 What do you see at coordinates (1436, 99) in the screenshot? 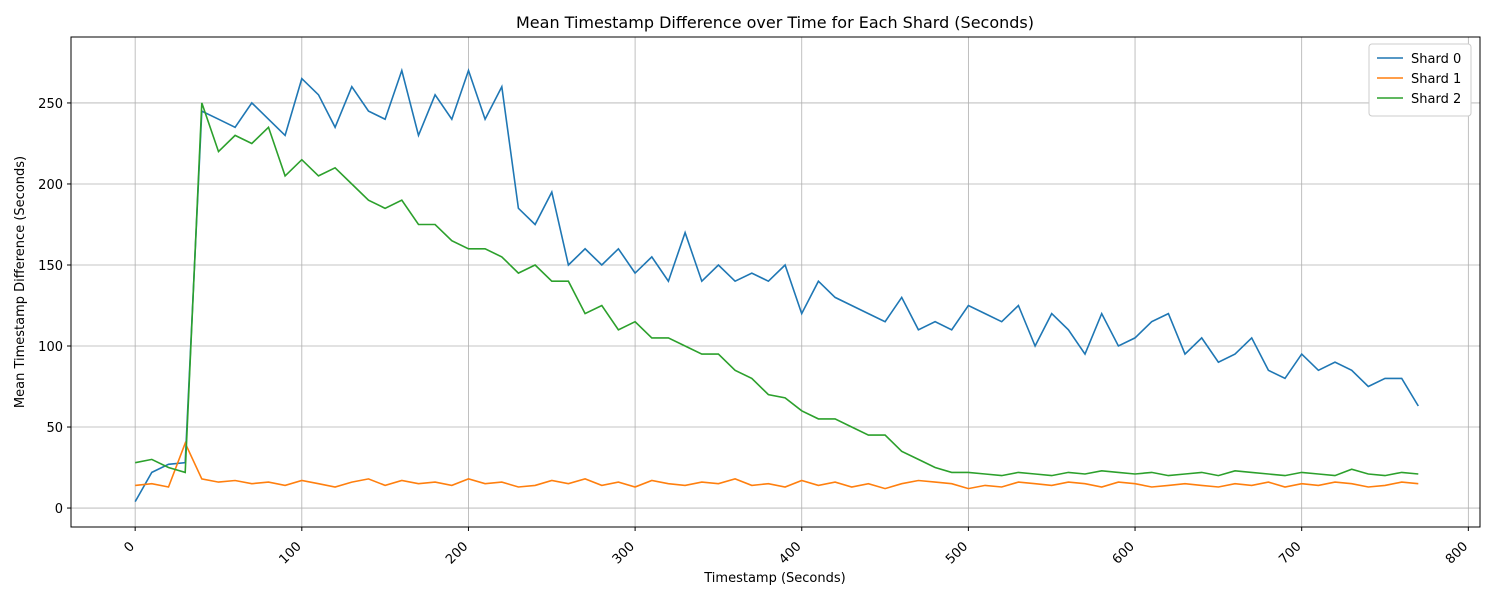
I see `legend-label: Shard 2` at bounding box center [1436, 99].